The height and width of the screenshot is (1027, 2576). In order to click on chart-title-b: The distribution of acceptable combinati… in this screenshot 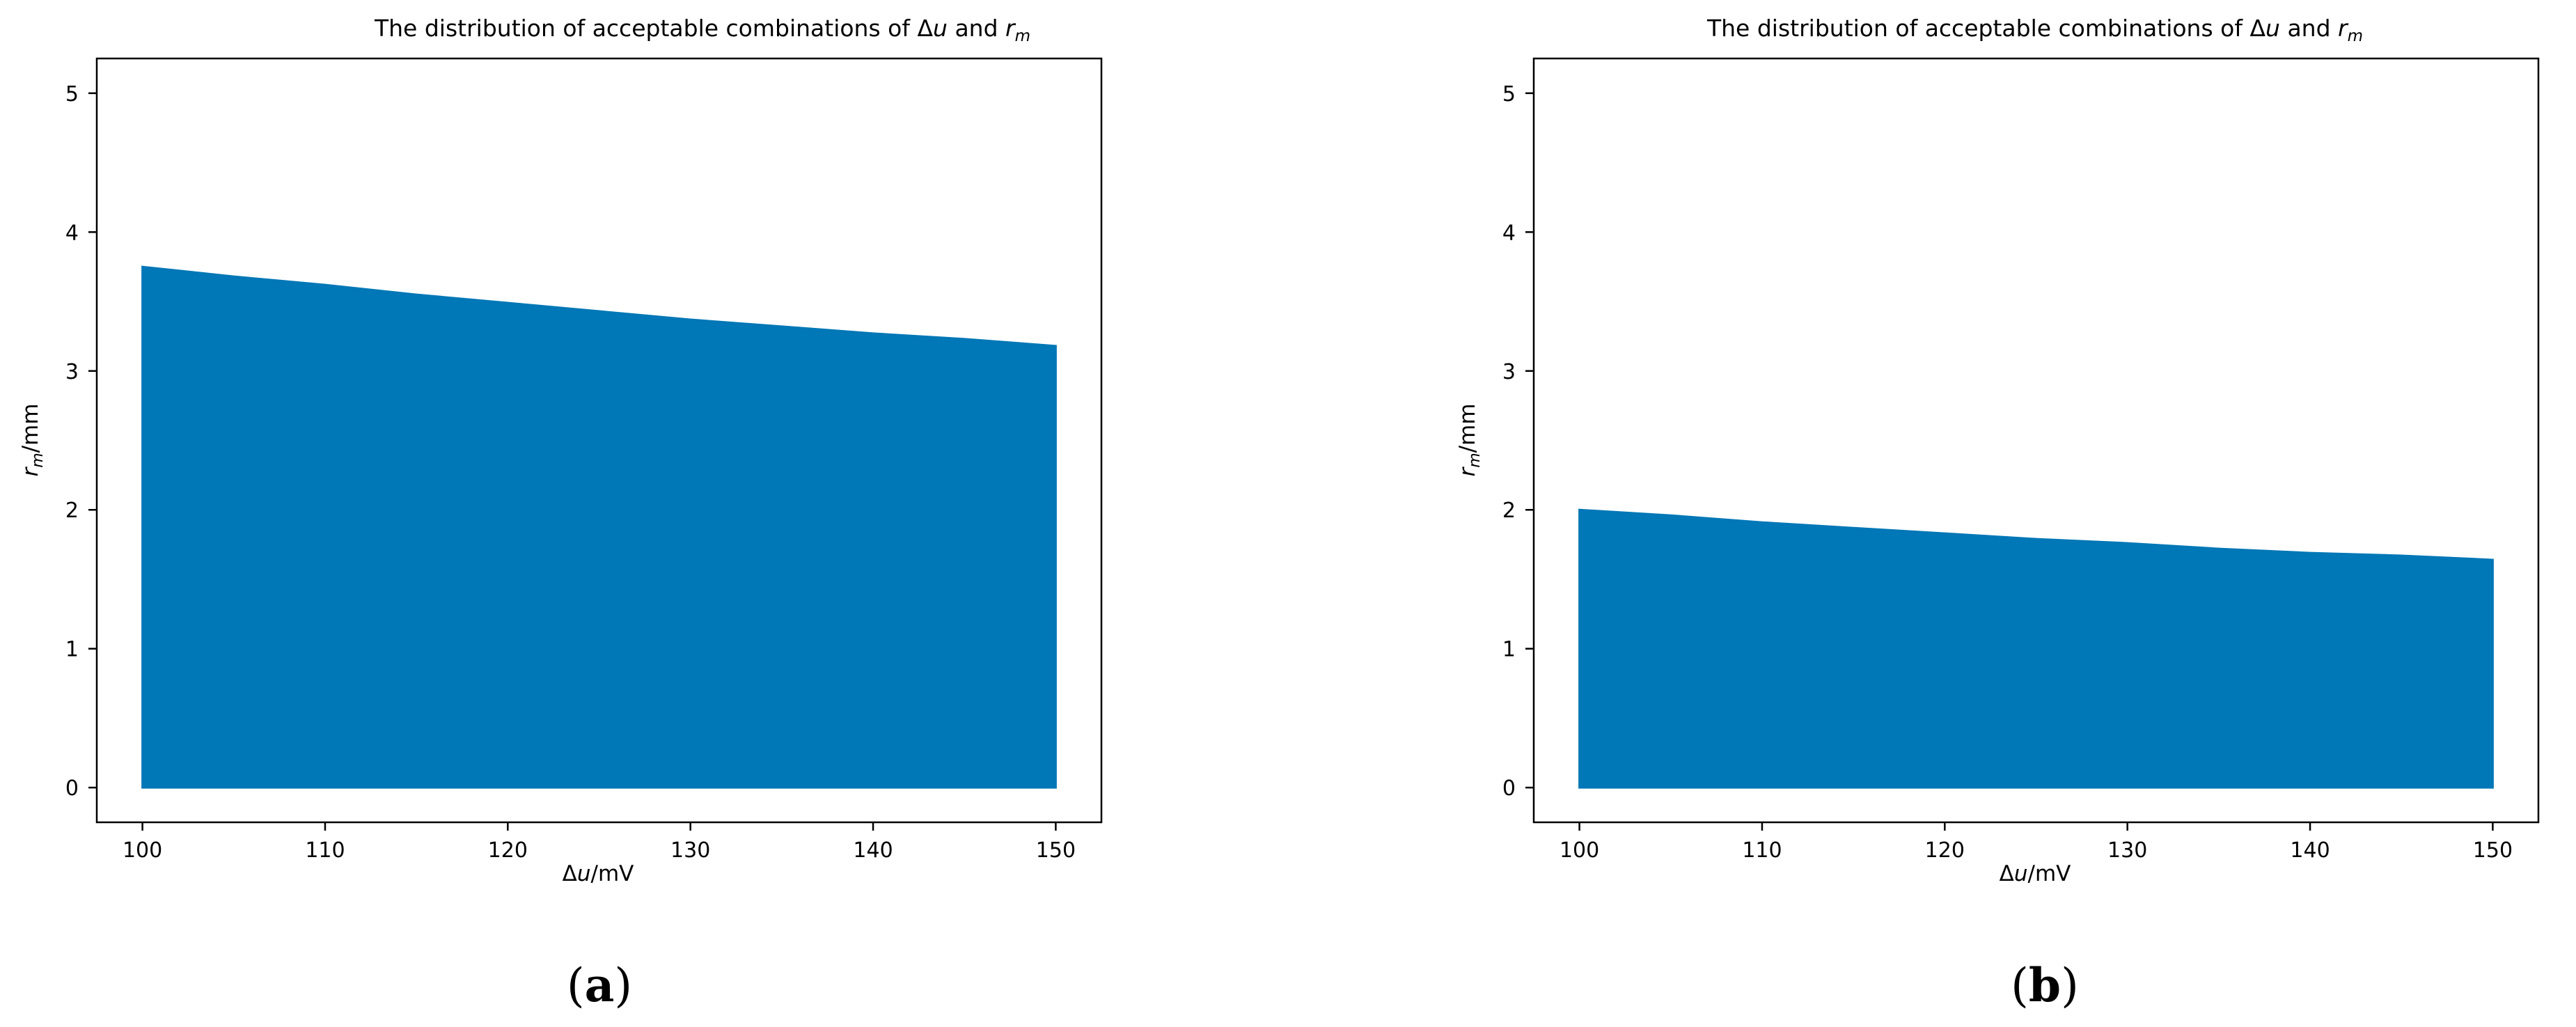, I will do `click(2034, 30)`.